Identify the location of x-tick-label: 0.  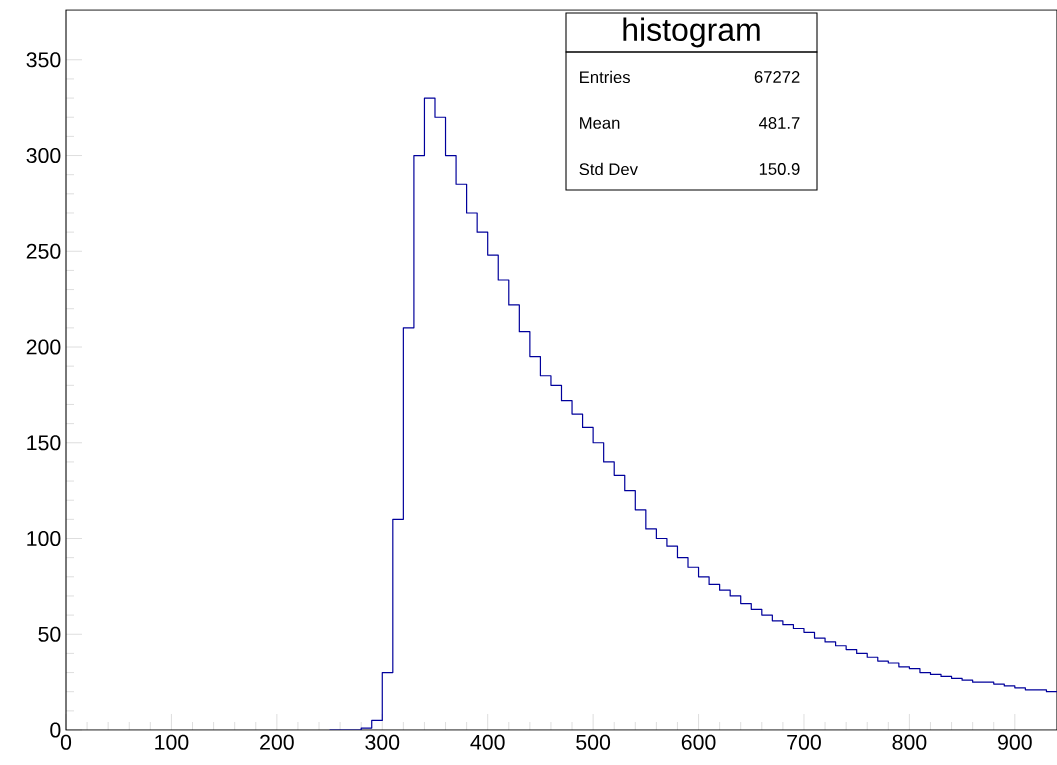
(66, 742).